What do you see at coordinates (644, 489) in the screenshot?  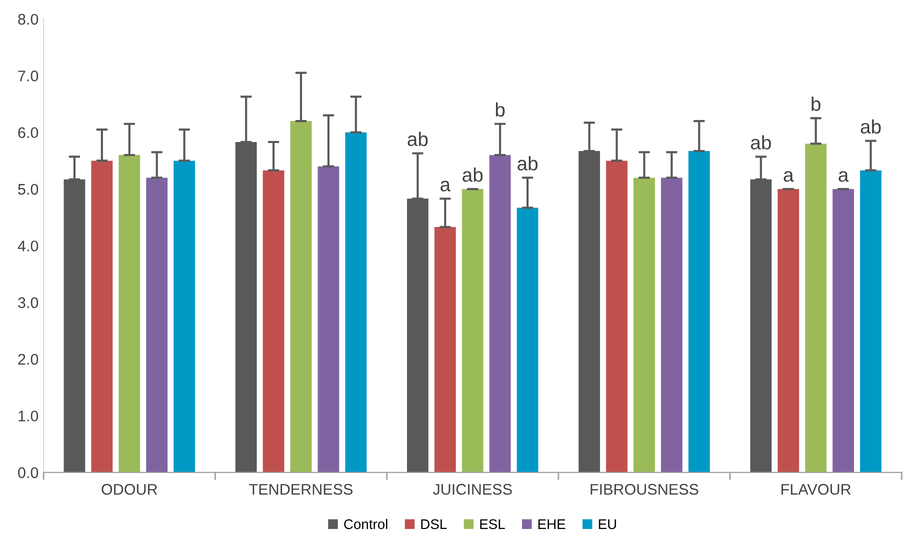 I see `x-tick-label: FIBROUSNESS` at bounding box center [644, 489].